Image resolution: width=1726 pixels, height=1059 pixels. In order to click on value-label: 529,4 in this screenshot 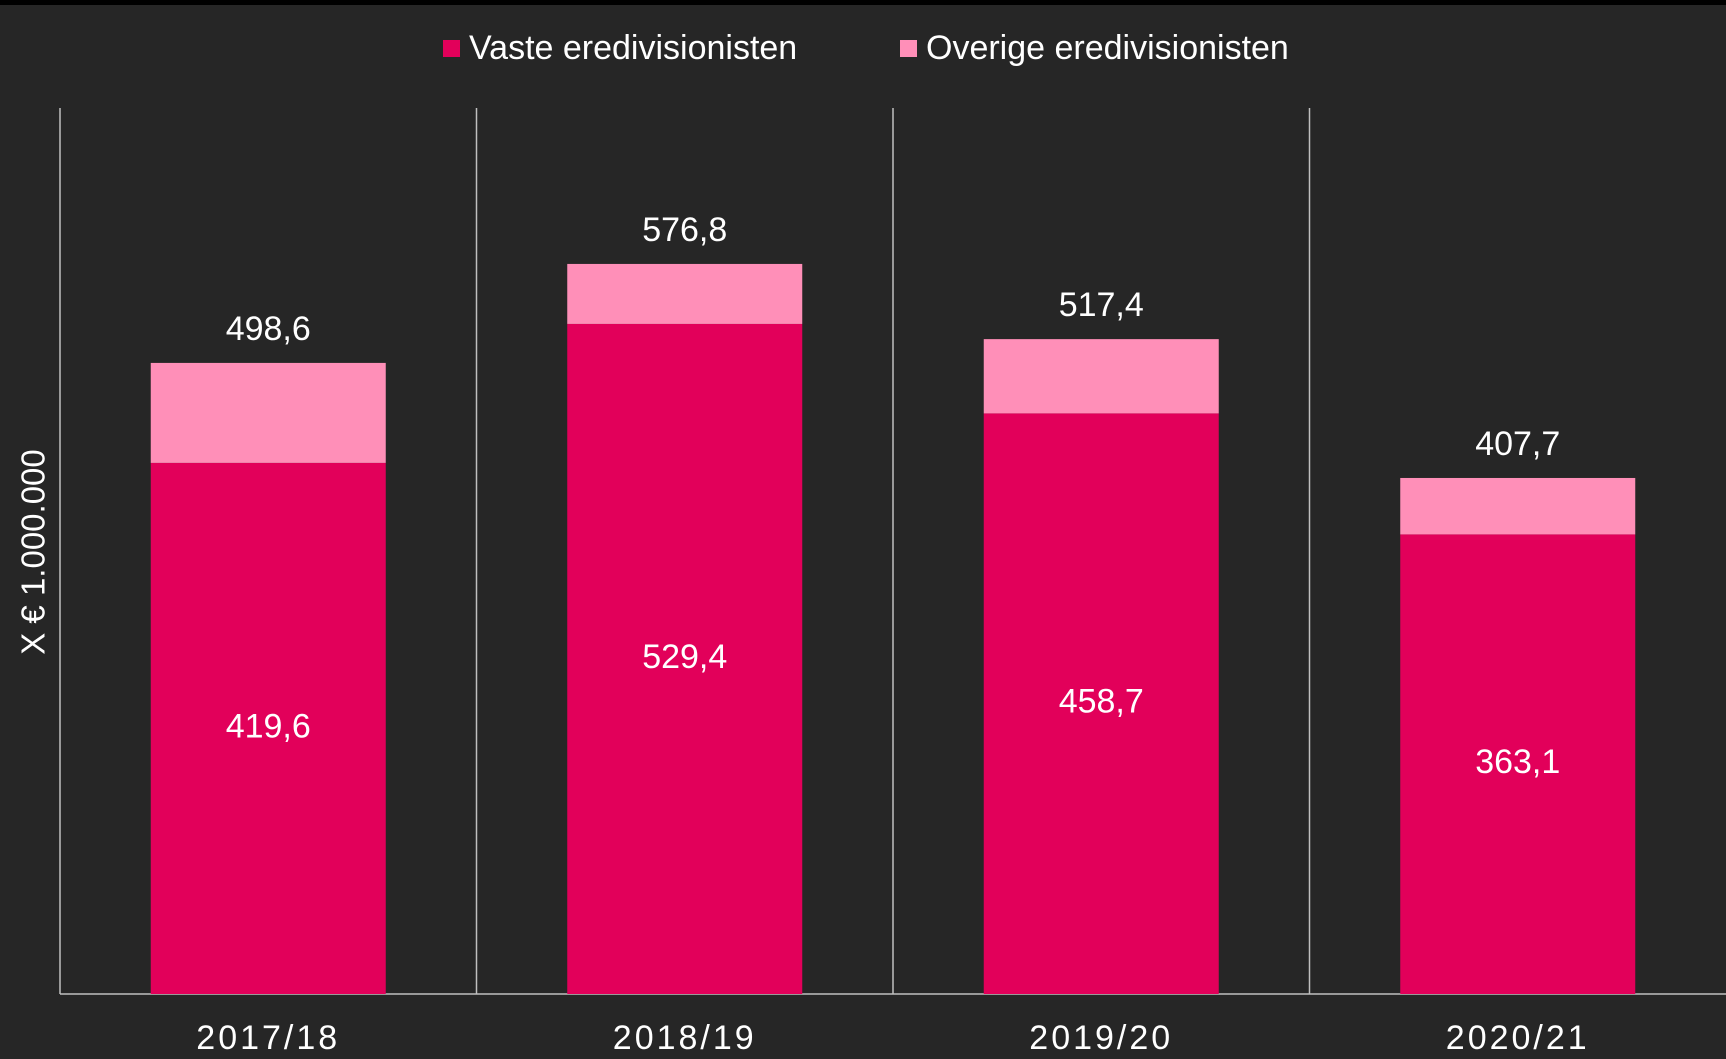, I will do `click(684, 657)`.